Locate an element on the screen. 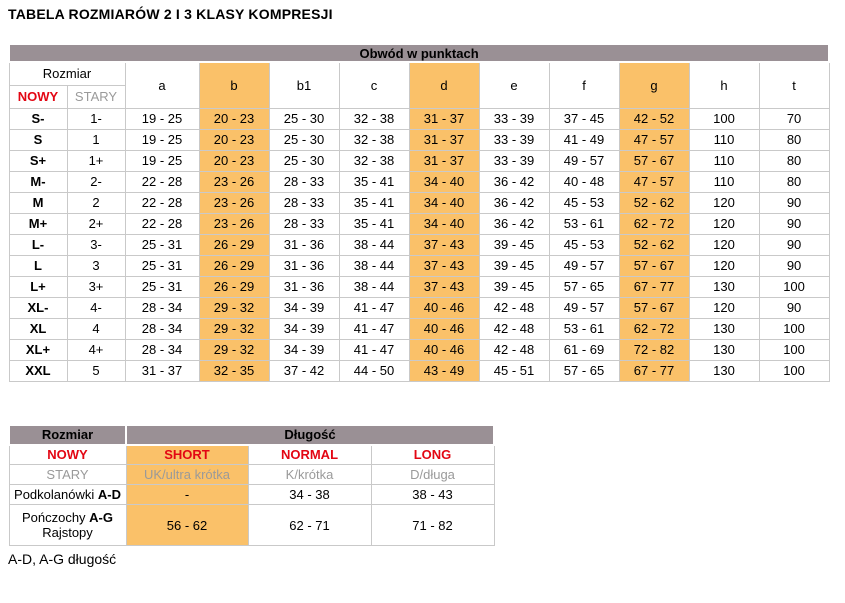 The height and width of the screenshot is (603, 845). column-header-b: b is located at coordinates (234, 85).